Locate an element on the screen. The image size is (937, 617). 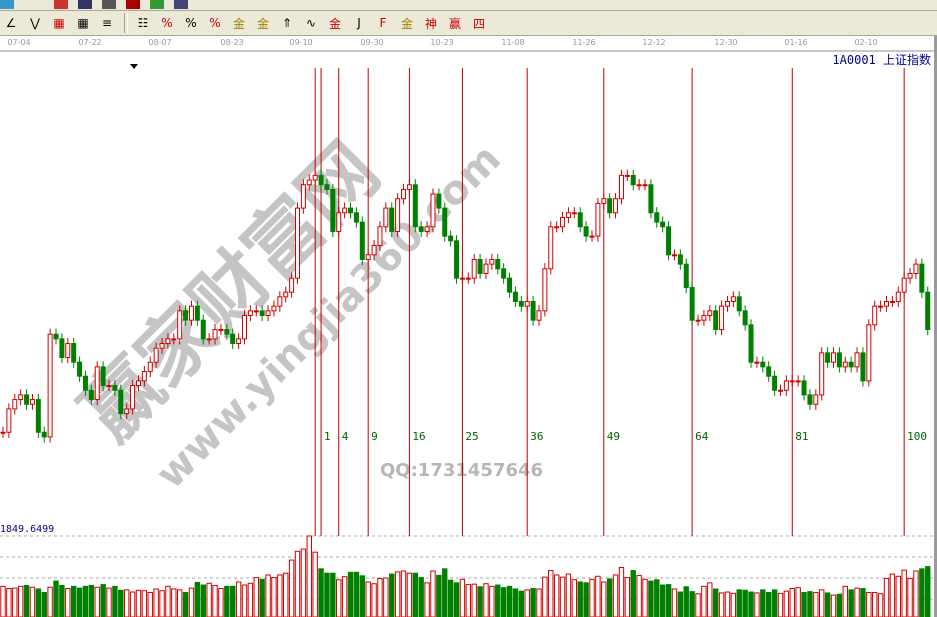
truck-icon is located at coordinates (181, 4).